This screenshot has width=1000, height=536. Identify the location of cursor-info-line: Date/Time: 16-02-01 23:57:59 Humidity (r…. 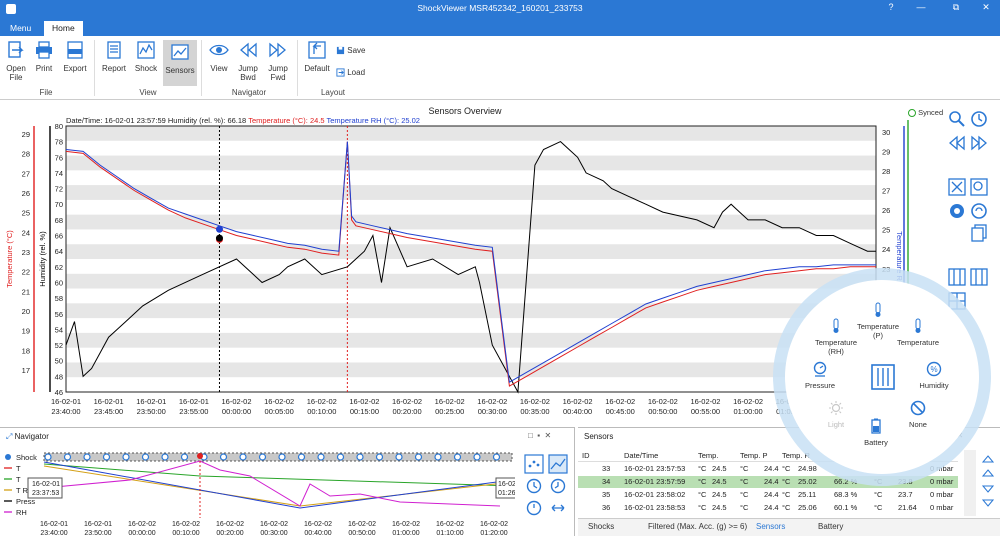
(243, 120).